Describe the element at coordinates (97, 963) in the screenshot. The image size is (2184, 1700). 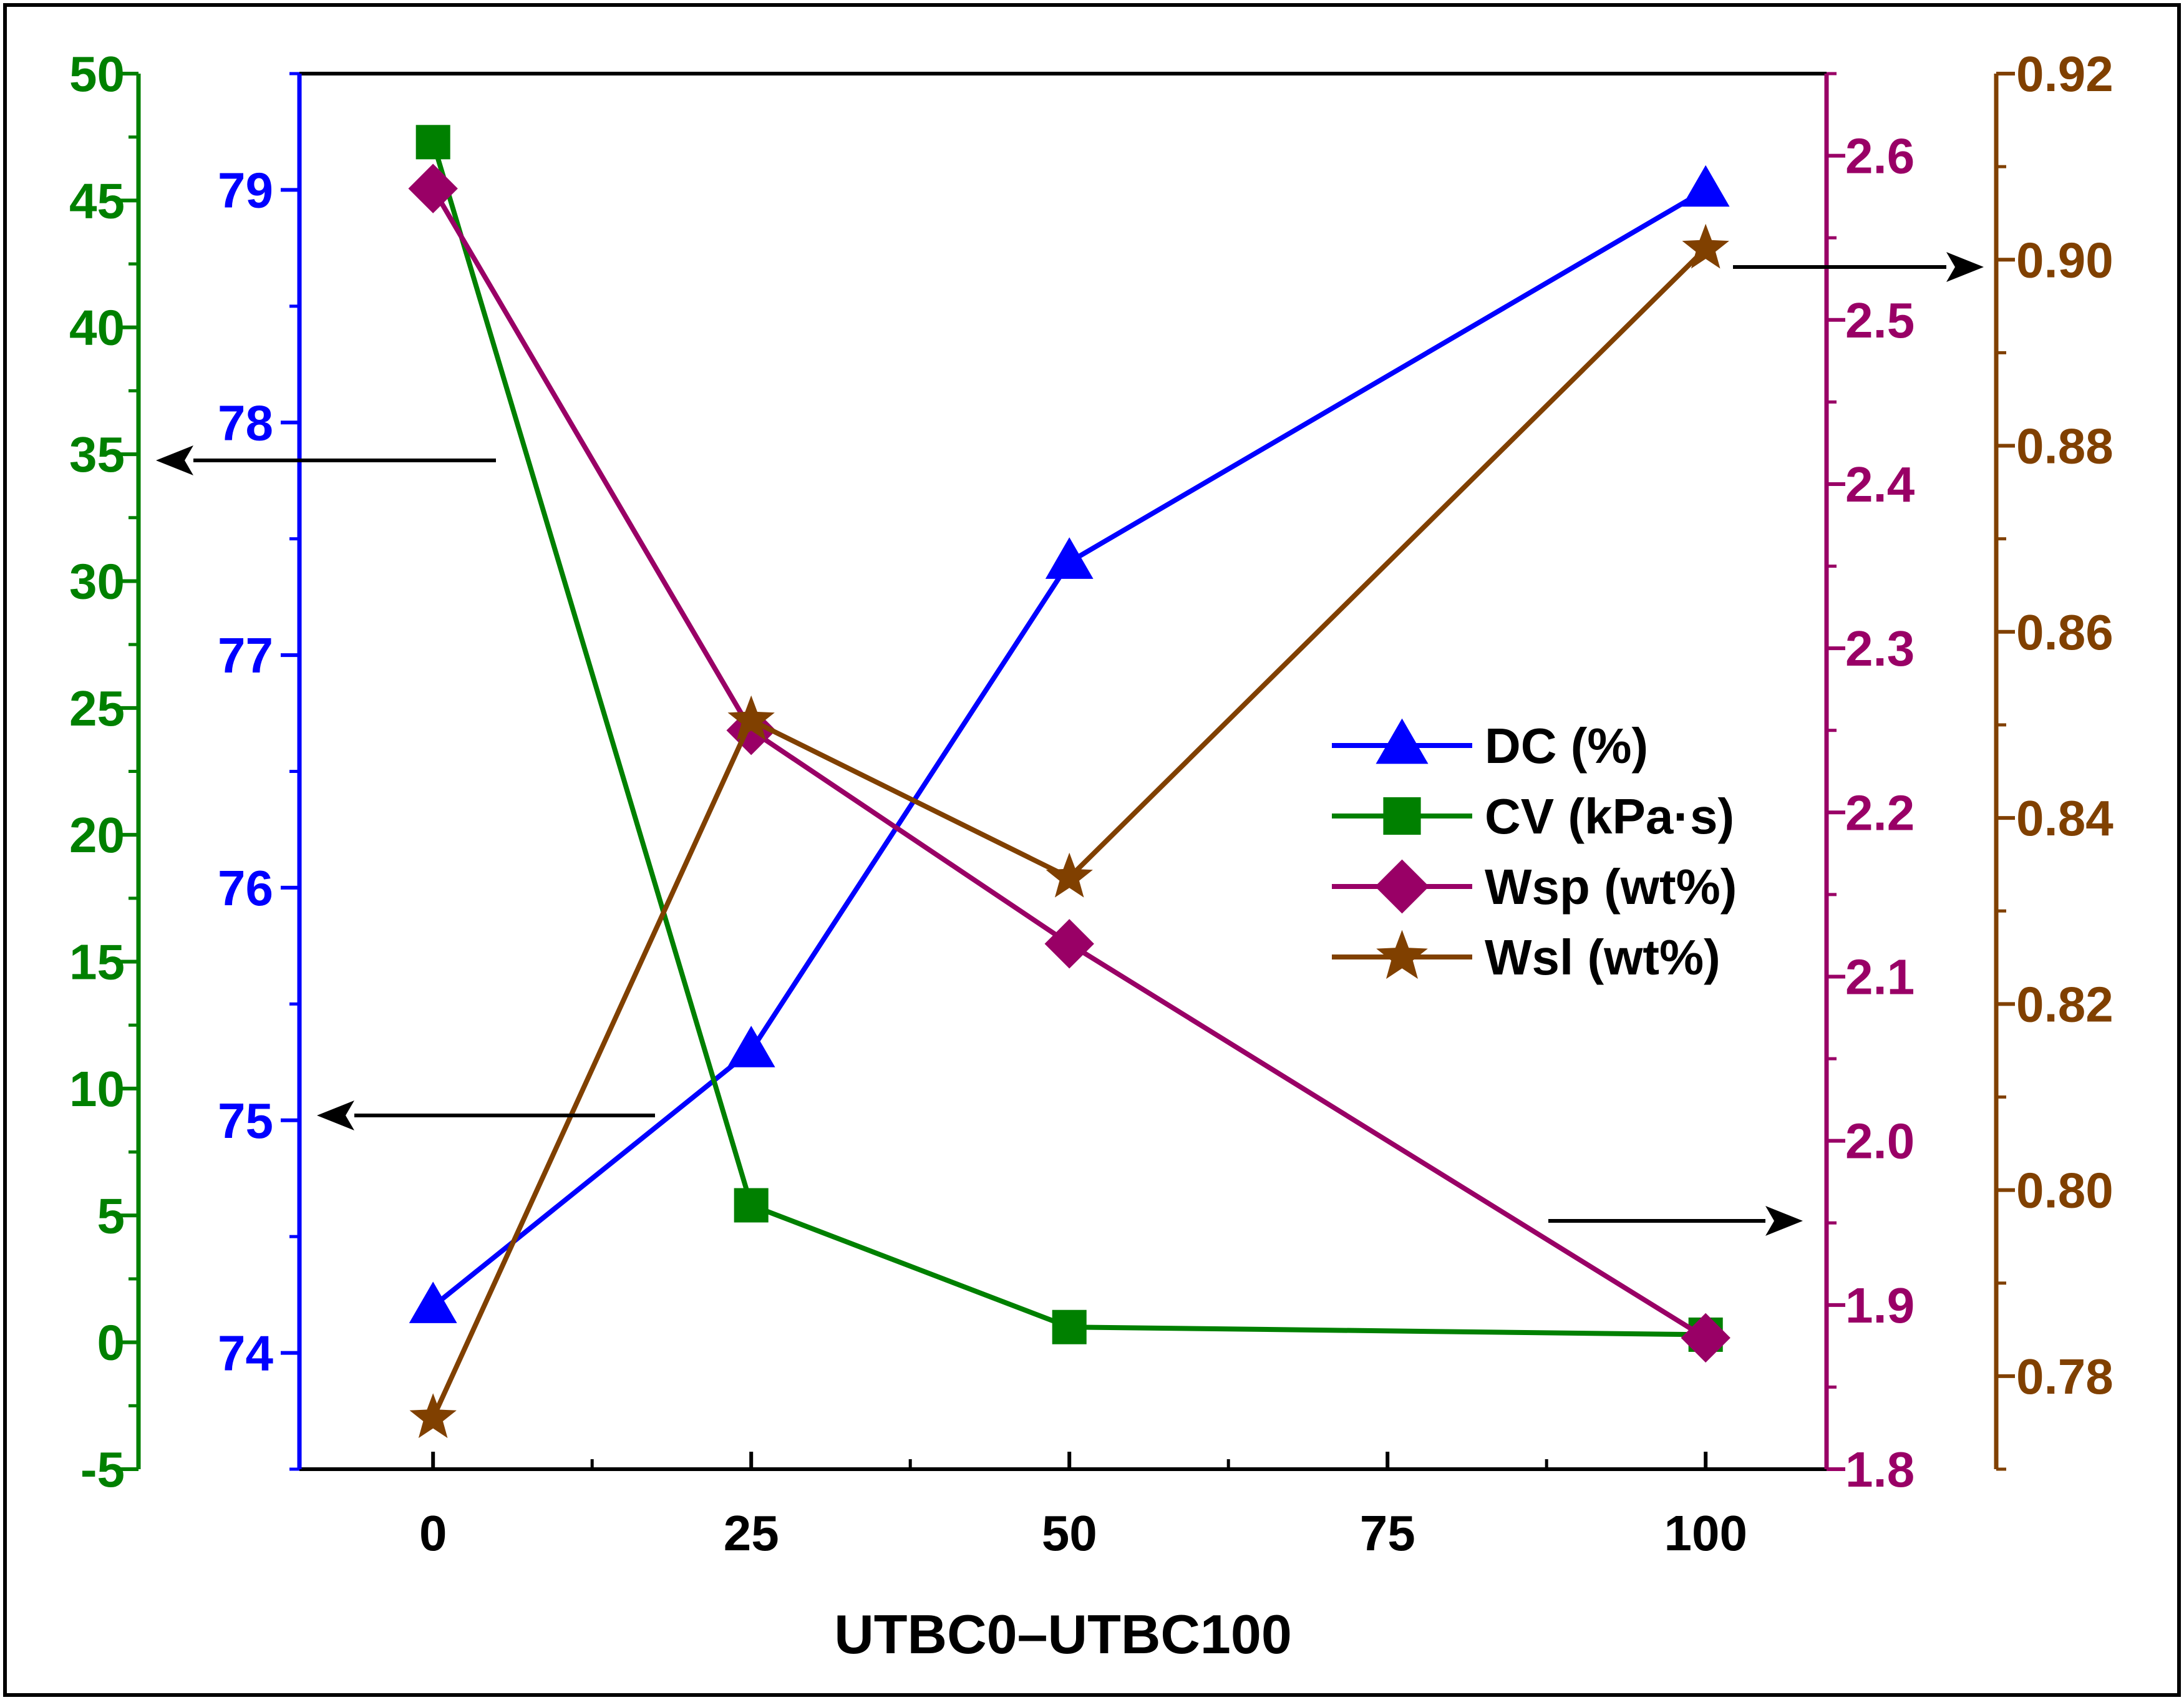
I see `cv-tick-label: 15` at that location.